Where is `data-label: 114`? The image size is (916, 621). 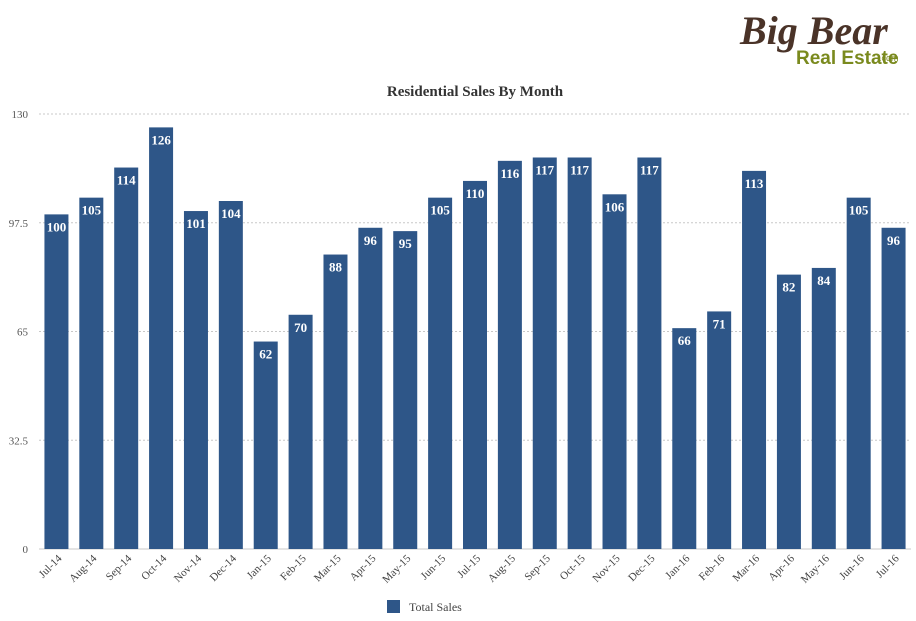 data-label: 114 is located at coordinates (126, 180).